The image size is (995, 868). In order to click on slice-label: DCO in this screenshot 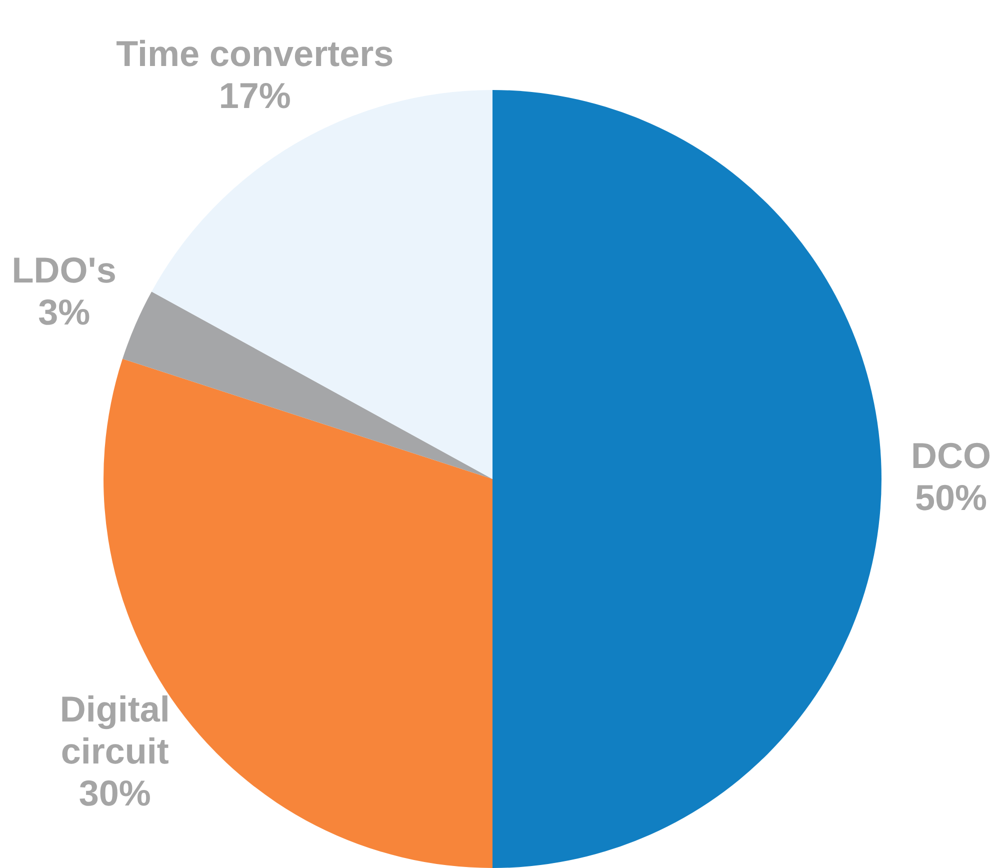, I will do `click(951, 455)`.